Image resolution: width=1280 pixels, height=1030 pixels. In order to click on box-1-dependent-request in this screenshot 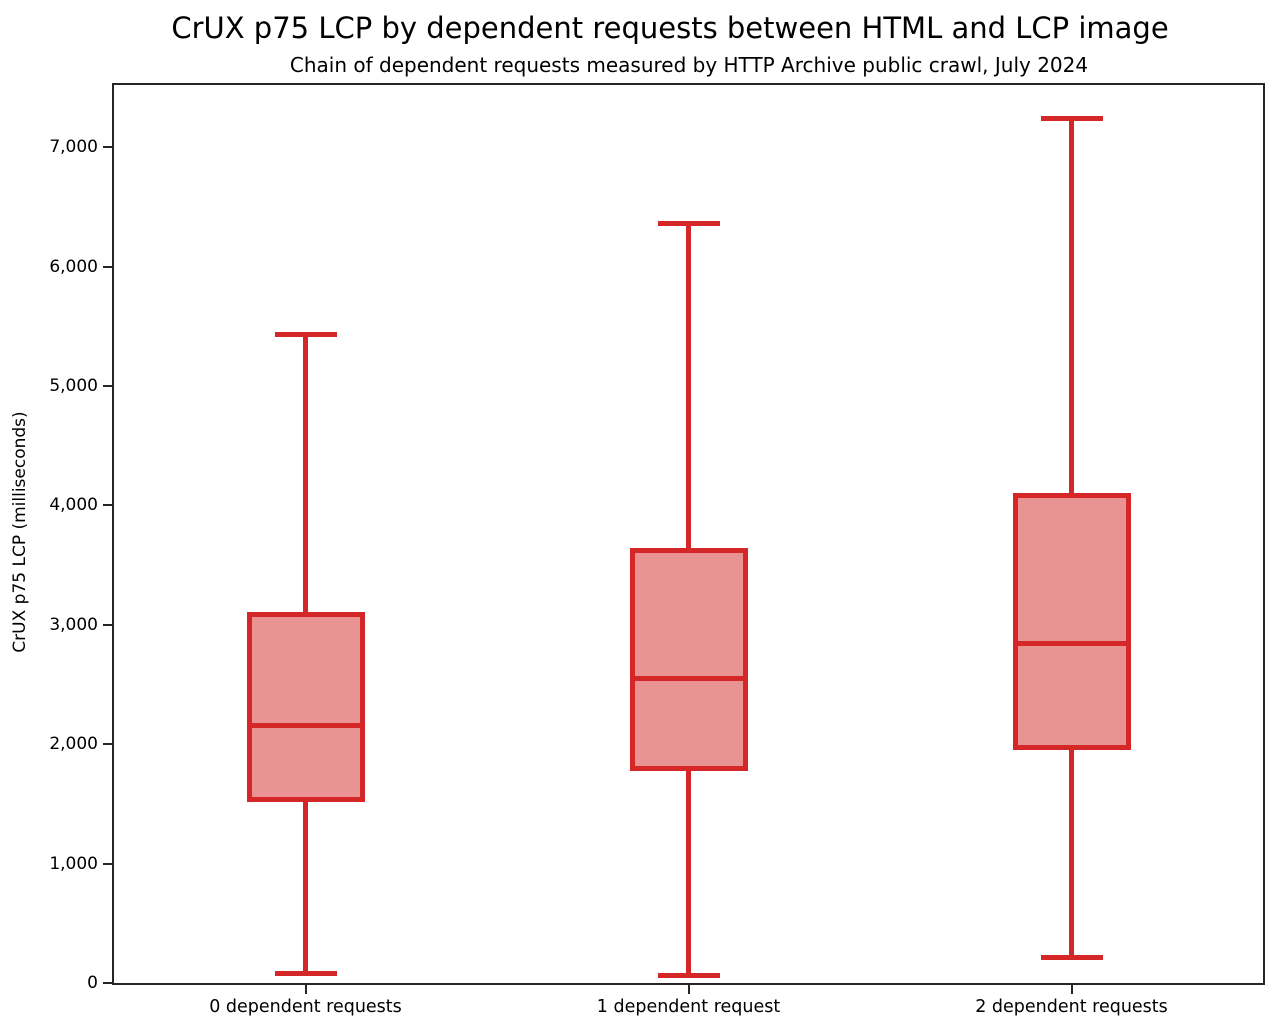, I will do `click(688, 659)`.